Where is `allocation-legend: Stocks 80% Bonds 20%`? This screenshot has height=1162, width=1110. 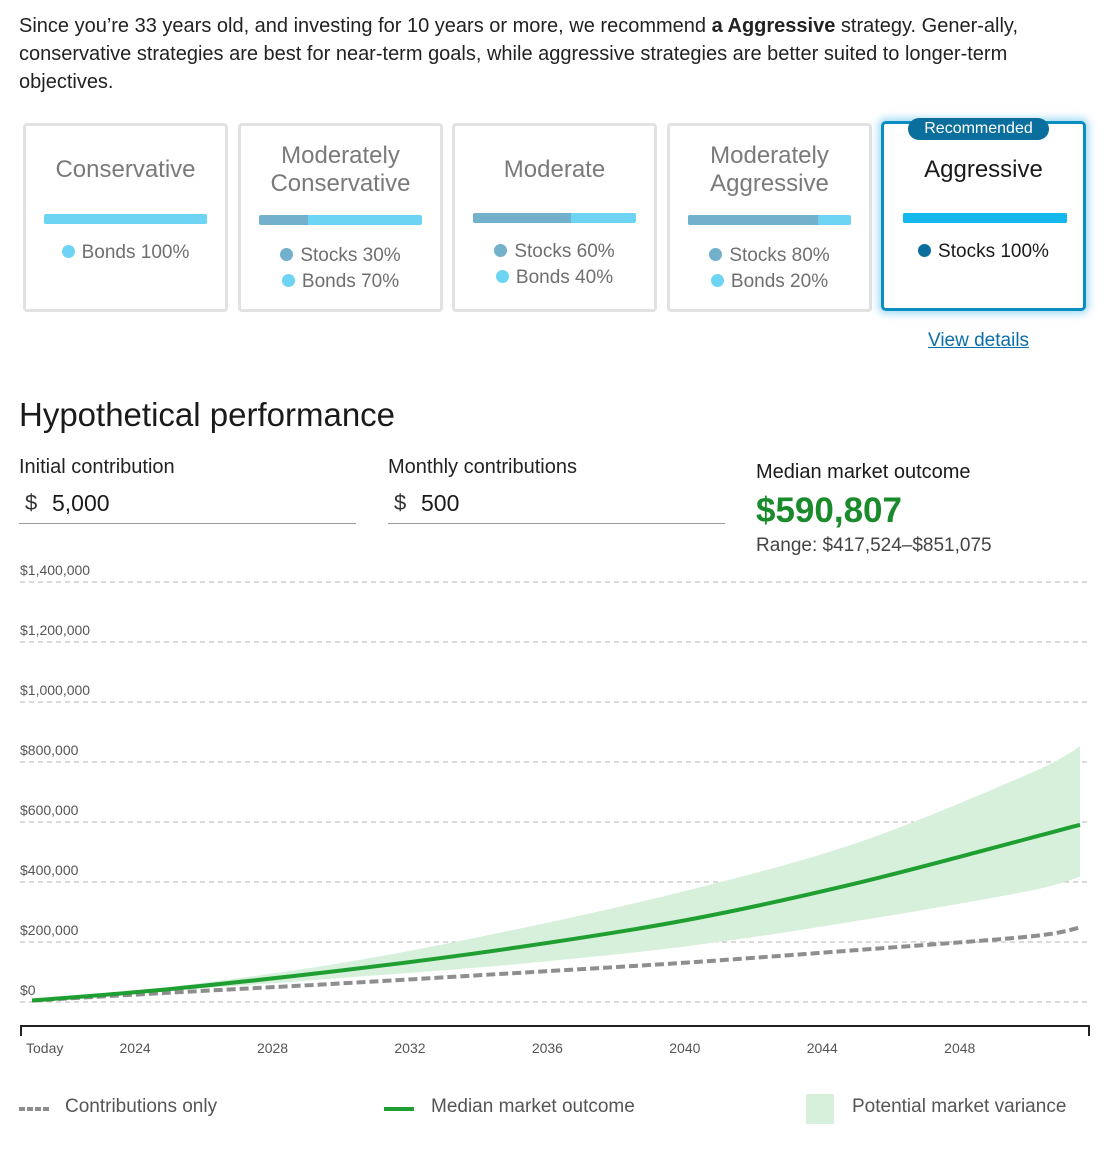
allocation-legend: Stocks 80% Bonds 20% is located at coordinates (769, 269).